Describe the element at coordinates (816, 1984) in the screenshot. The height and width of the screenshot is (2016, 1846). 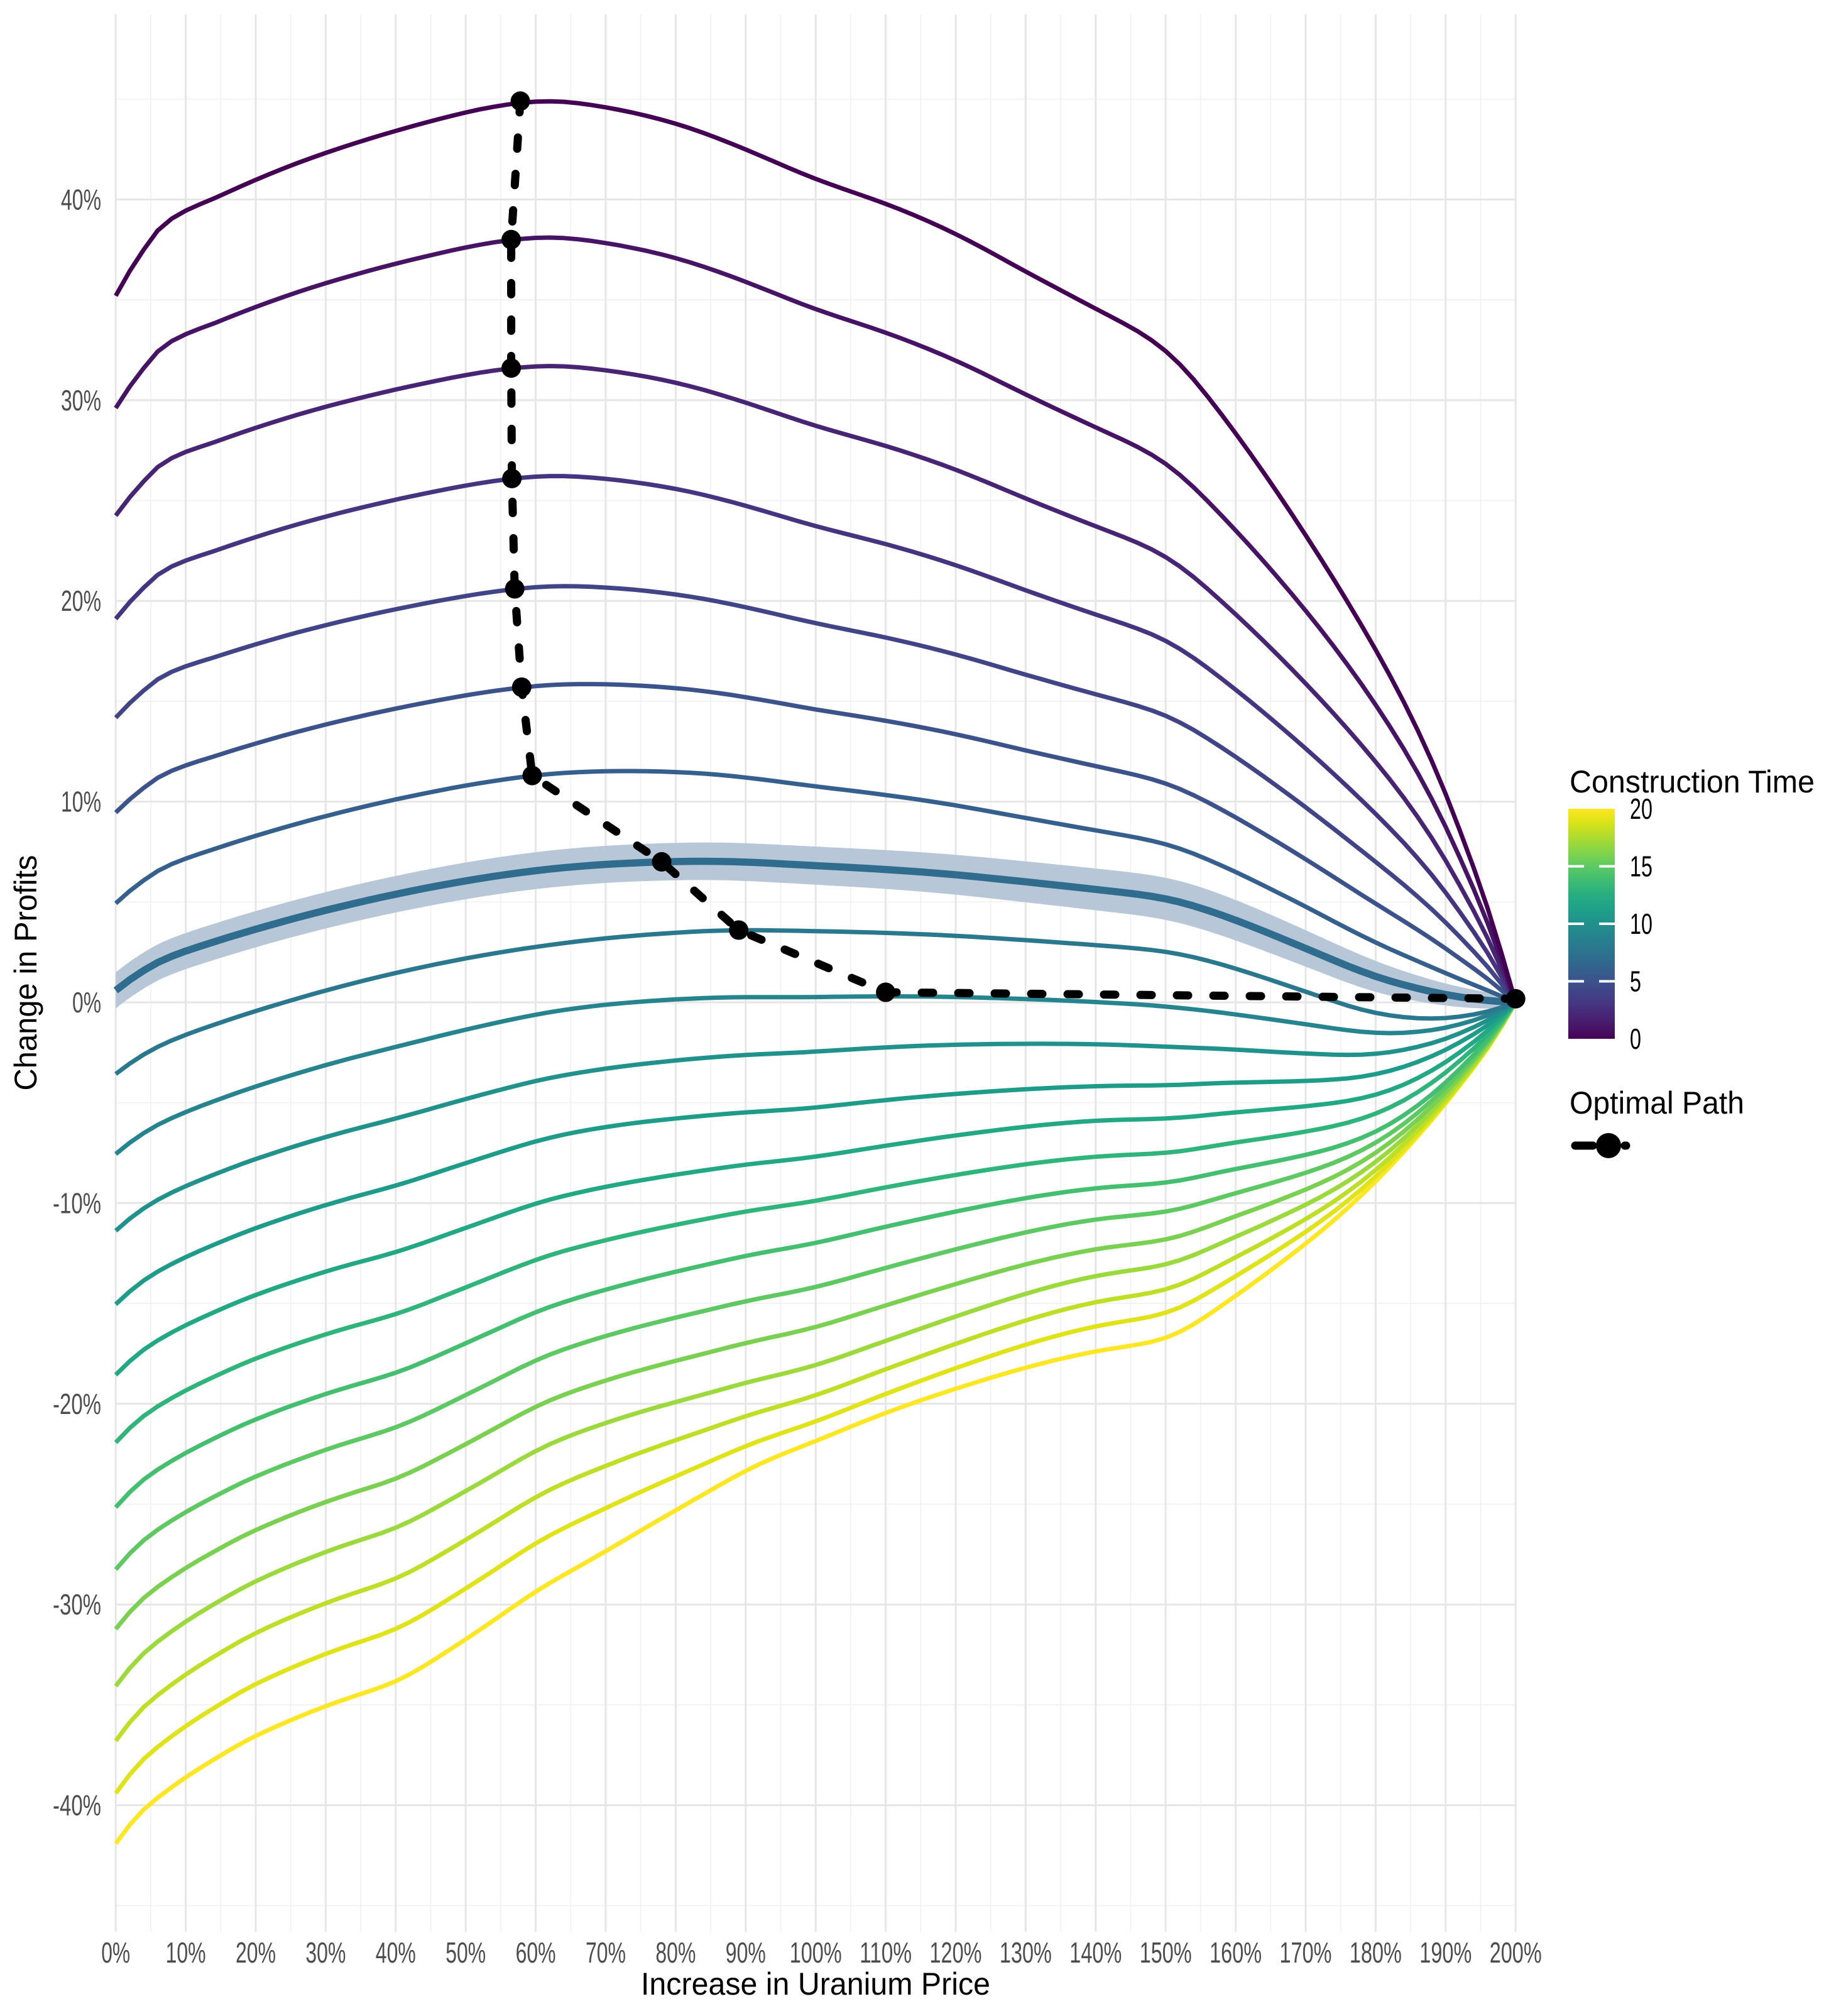
I see `svg-text: Increase in Uranium Price` at that location.